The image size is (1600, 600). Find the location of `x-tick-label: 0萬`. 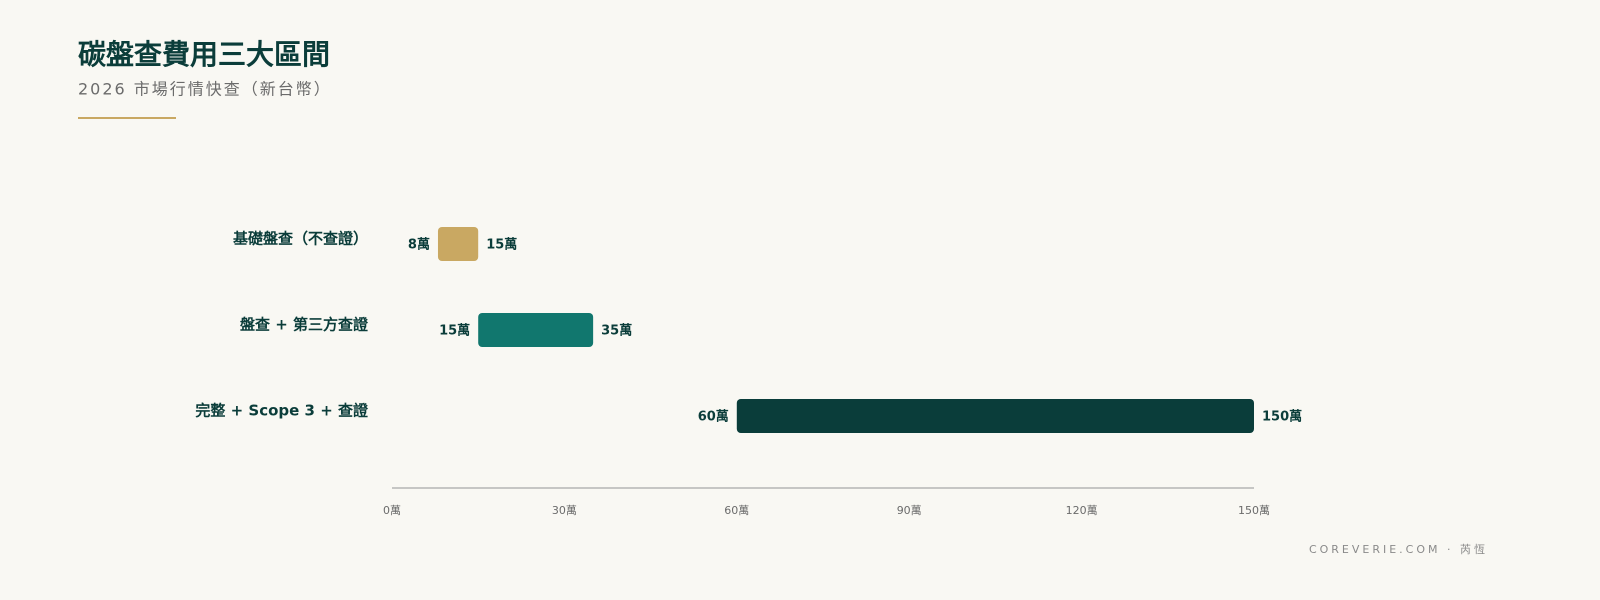

x-tick-label: 0萬 is located at coordinates (392, 510).